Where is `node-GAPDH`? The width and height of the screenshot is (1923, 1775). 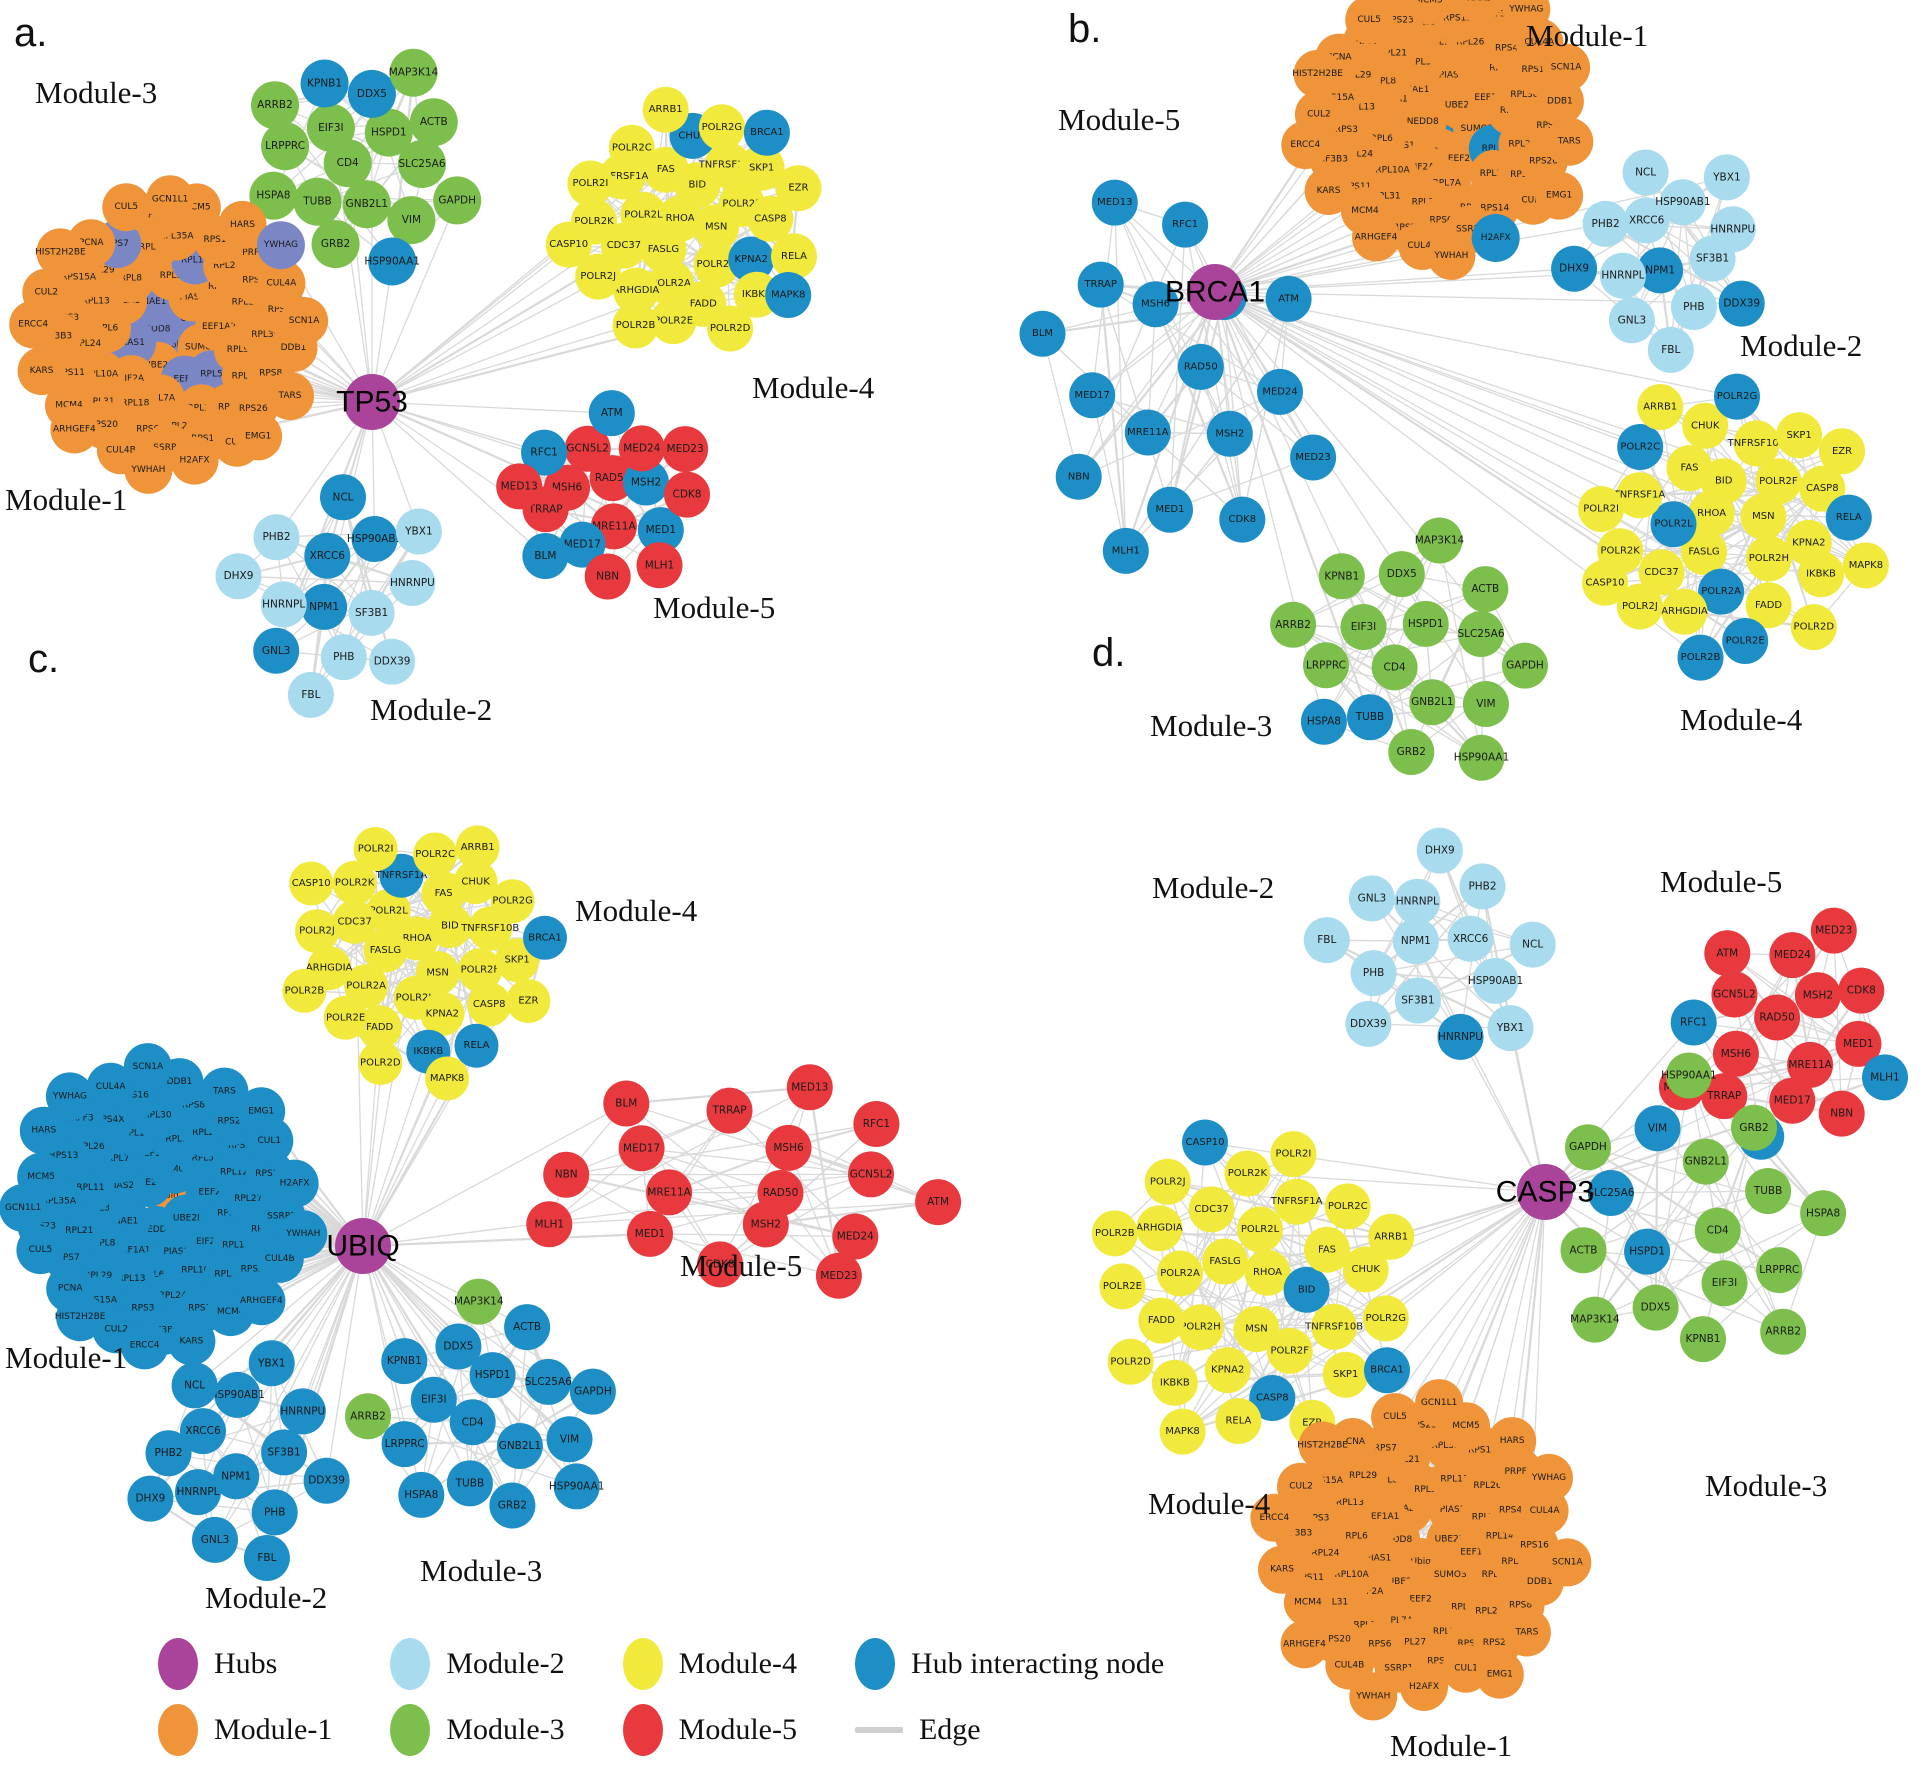
node-GAPDH is located at coordinates (457, 200).